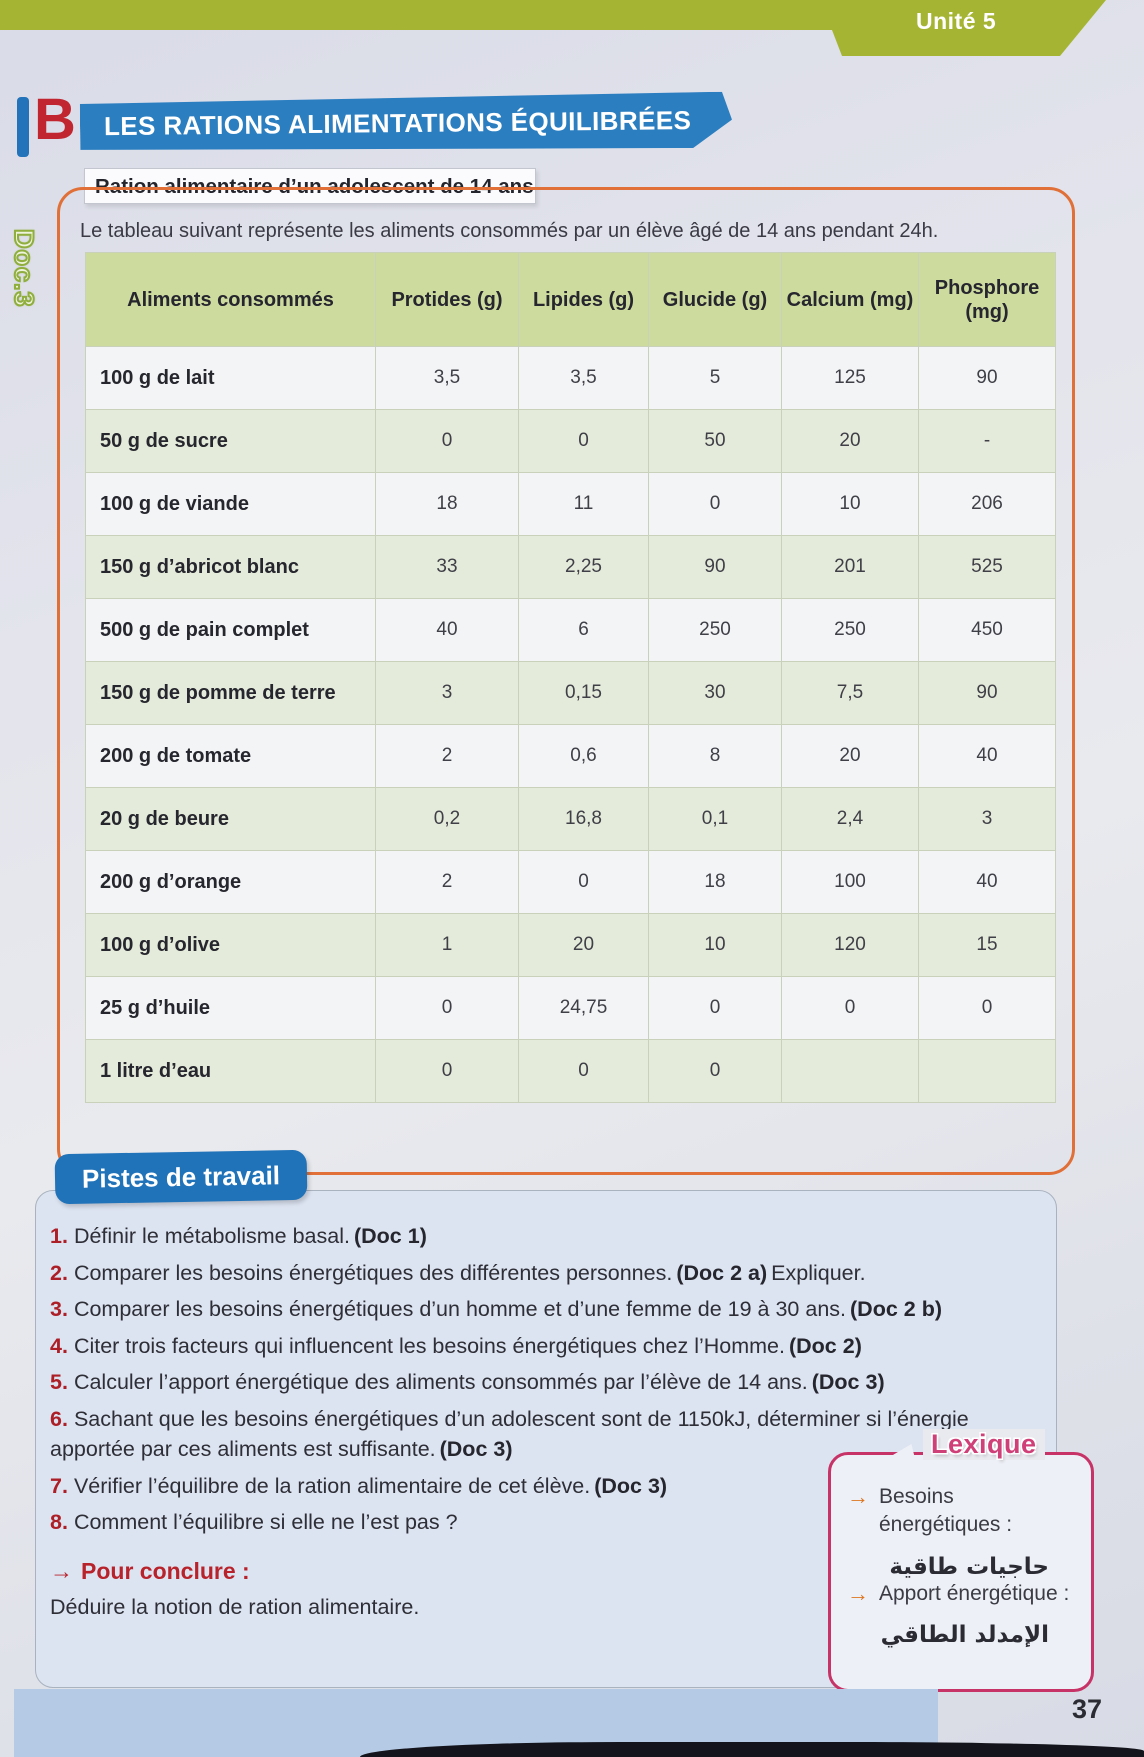 This screenshot has height=1757, width=1144. What do you see at coordinates (969, 1566) in the screenshot?
I see `lexique-arabic-term: حاجيات طاقية` at bounding box center [969, 1566].